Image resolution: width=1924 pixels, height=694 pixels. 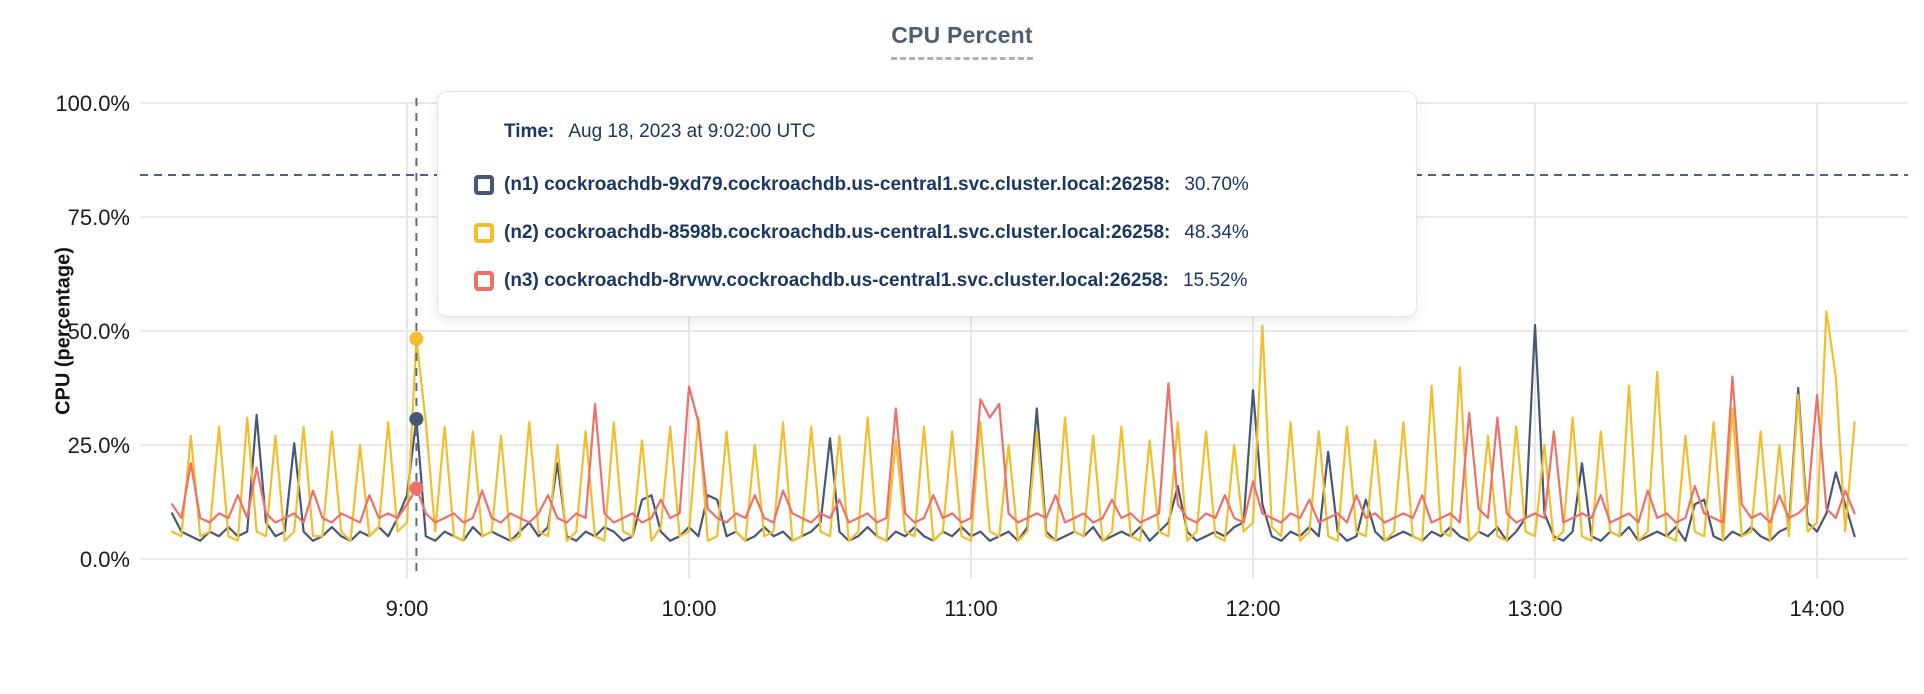 What do you see at coordinates (416, 488) in the screenshot?
I see `hover-dot-n3` at bounding box center [416, 488].